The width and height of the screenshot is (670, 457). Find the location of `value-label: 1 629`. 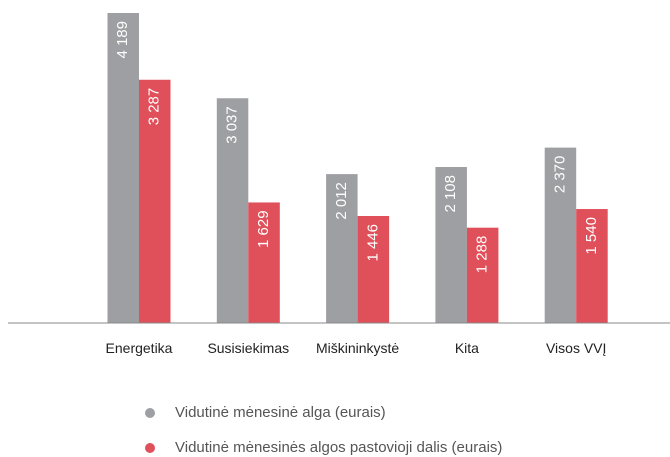

value-label: 1 629 is located at coordinates (263, 229).